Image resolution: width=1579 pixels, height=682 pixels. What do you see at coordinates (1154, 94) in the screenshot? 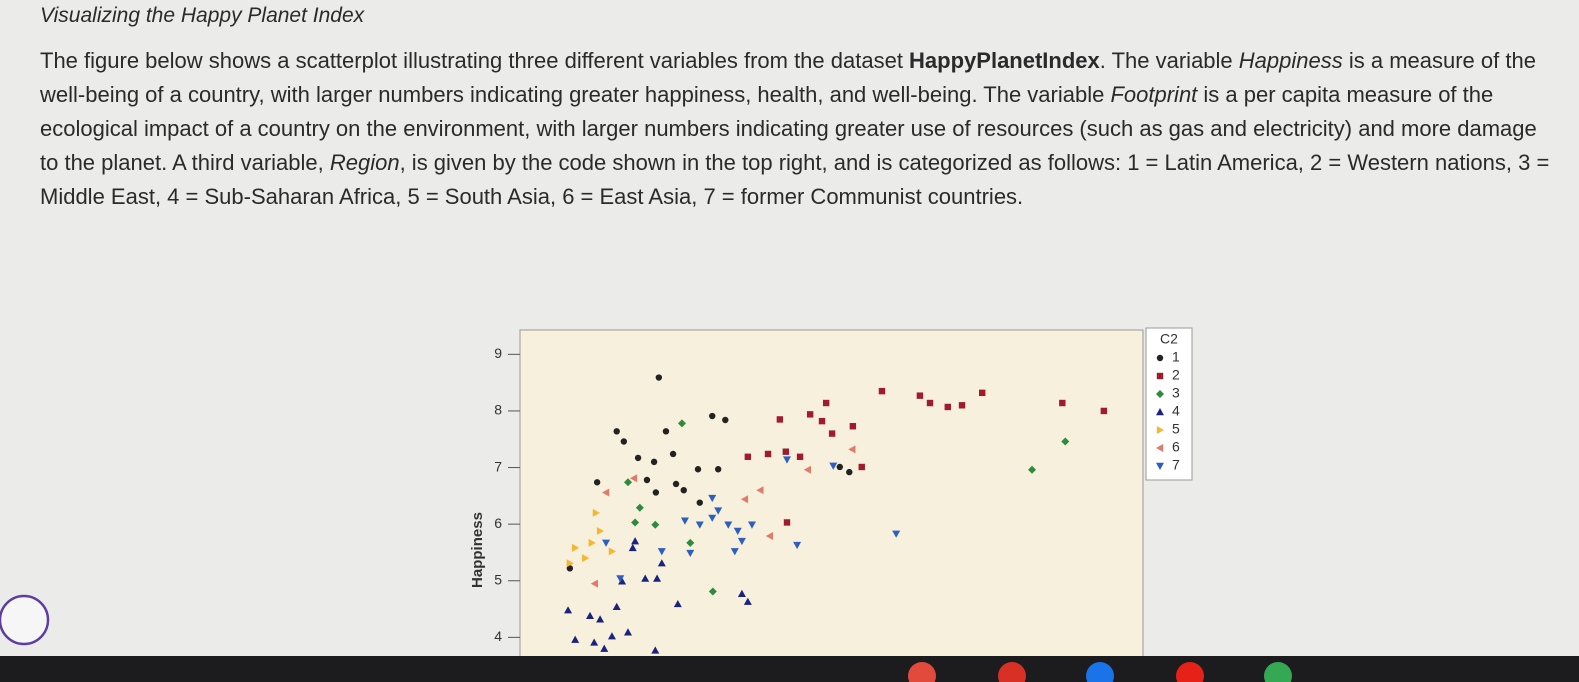
I see `text-italic: Footprint` at bounding box center [1154, 94].